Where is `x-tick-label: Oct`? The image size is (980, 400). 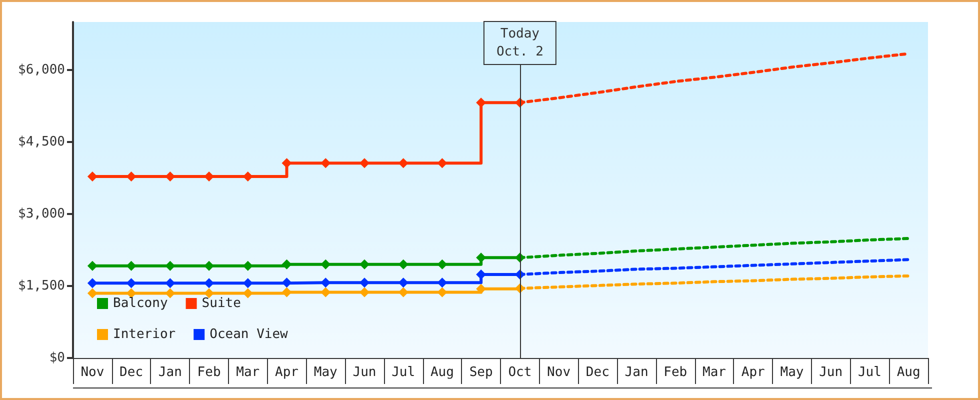 x-tick-label: Oct is located at coordinates (520, 372).